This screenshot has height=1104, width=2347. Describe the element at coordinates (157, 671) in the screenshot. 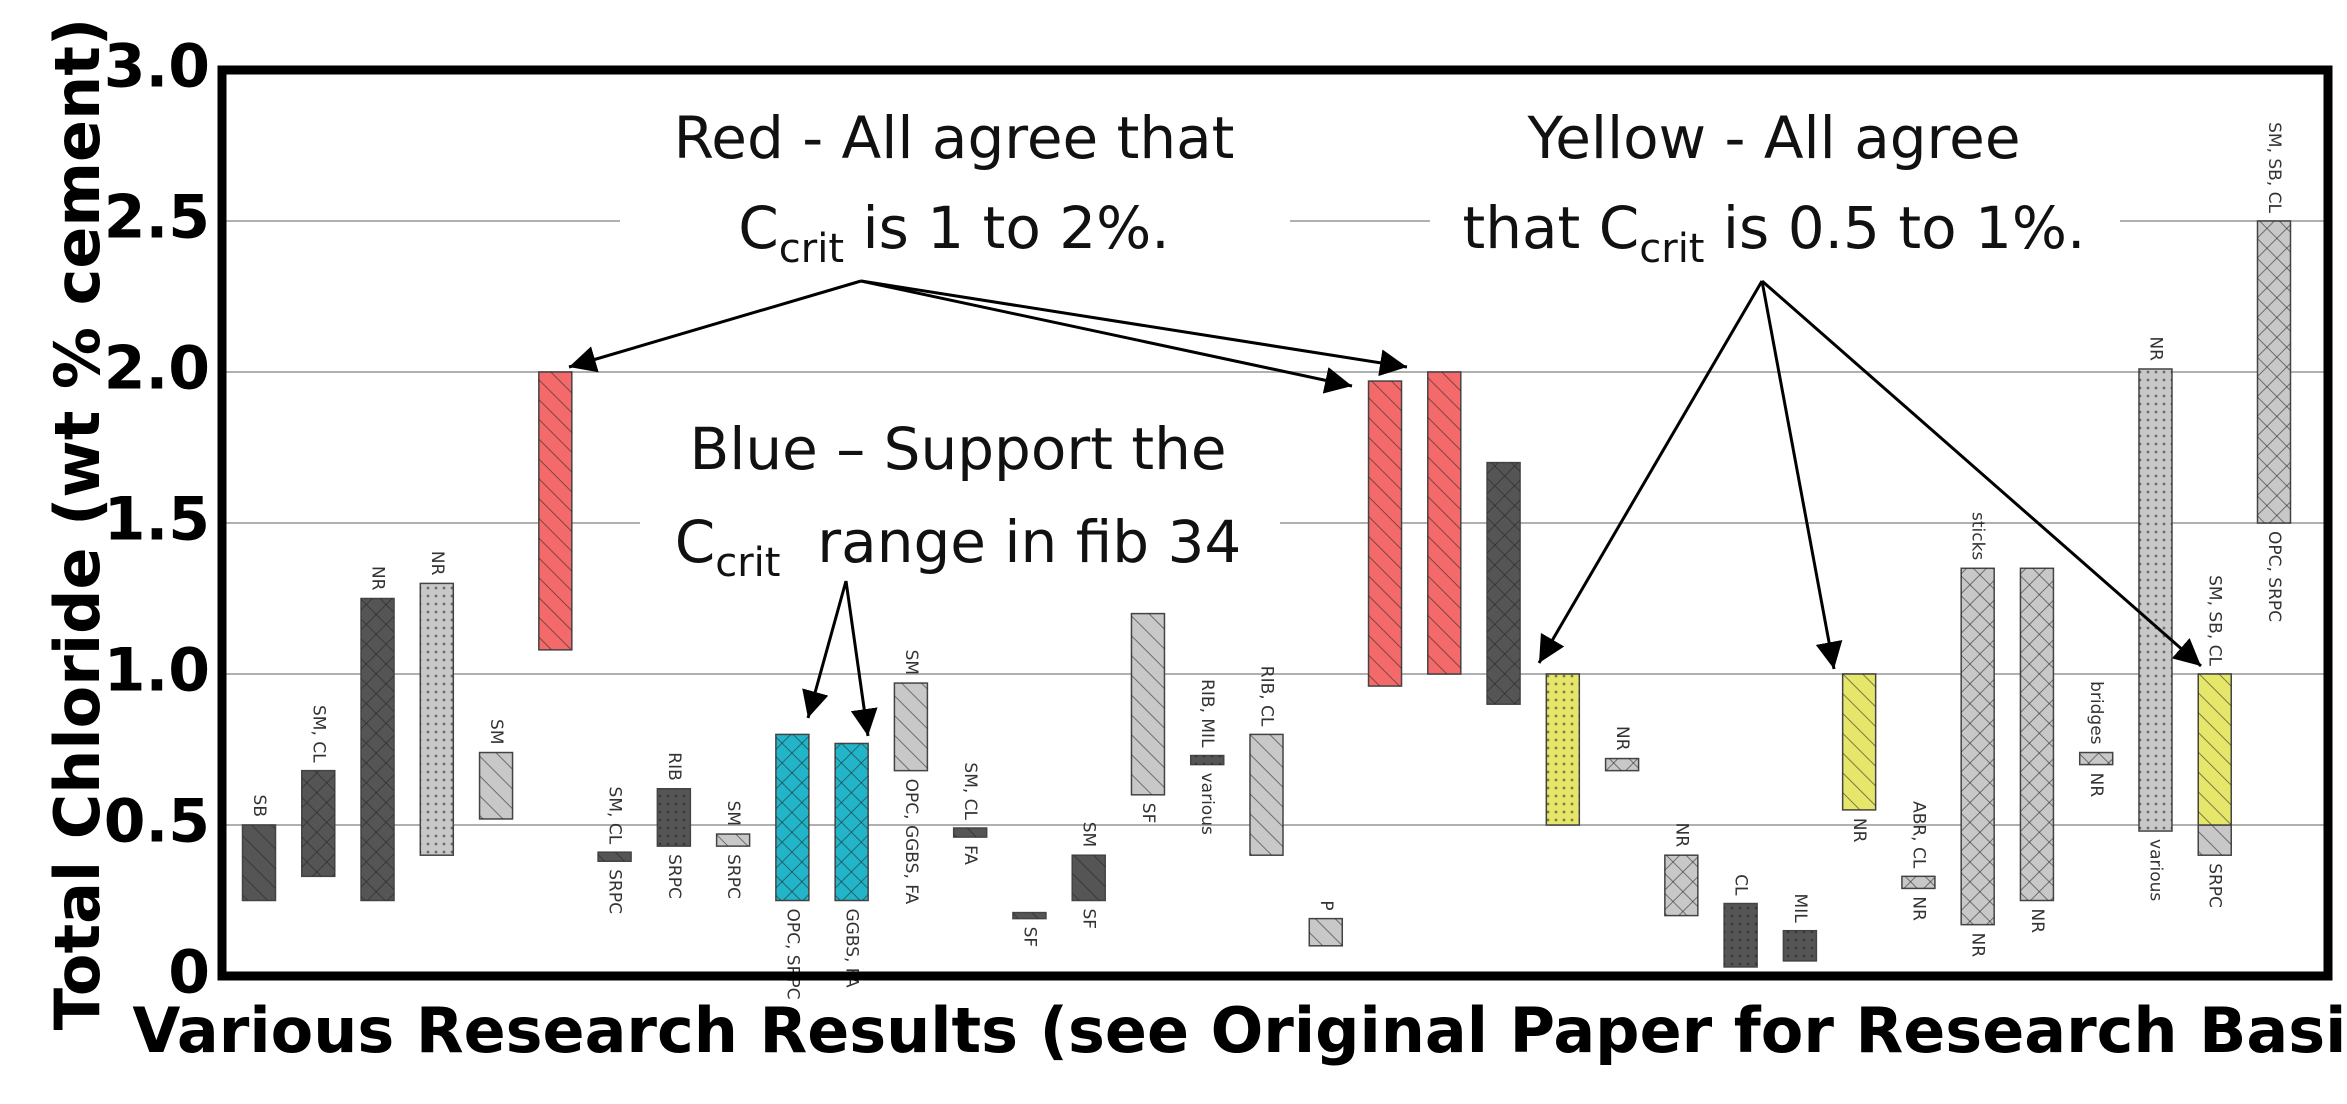

I see `y-tick-label: 1.0` at that location.